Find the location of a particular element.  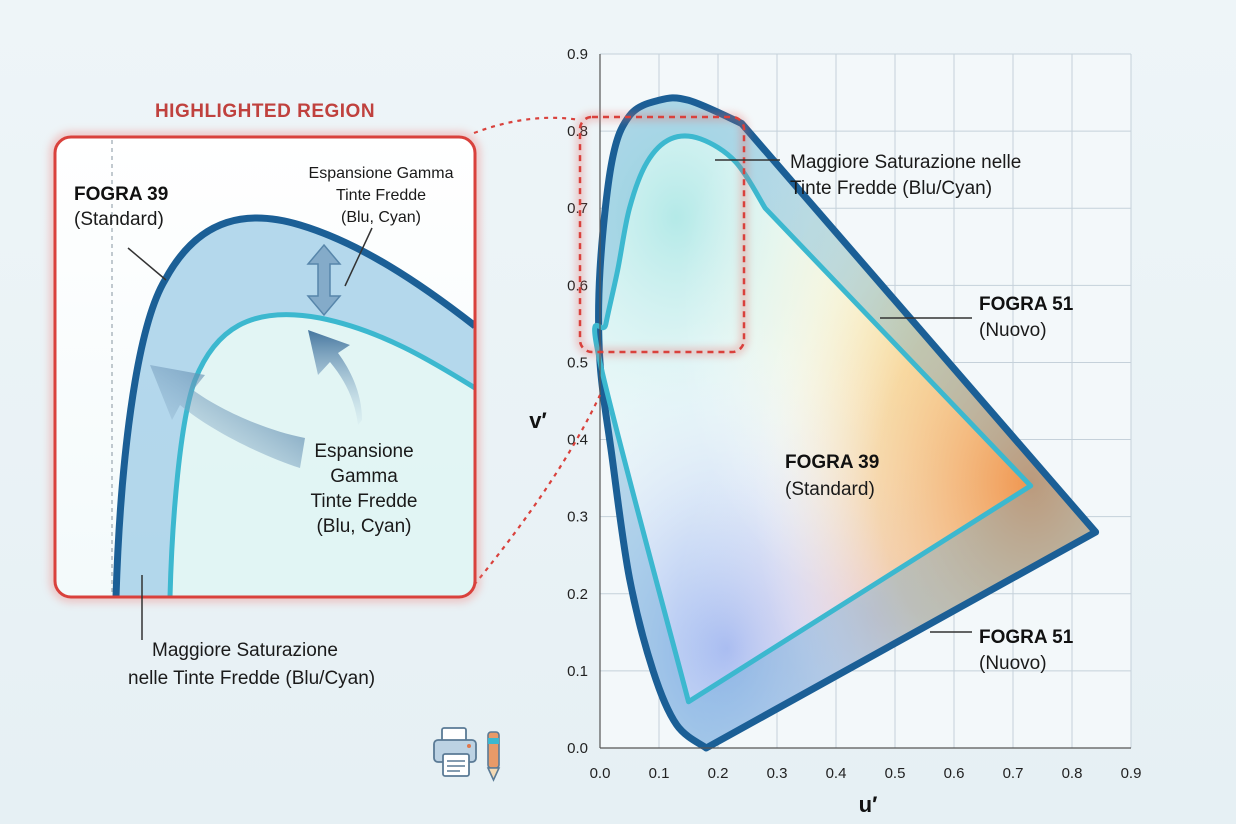

x-tick-label: 0.2 is located at coordinates (718, 773).